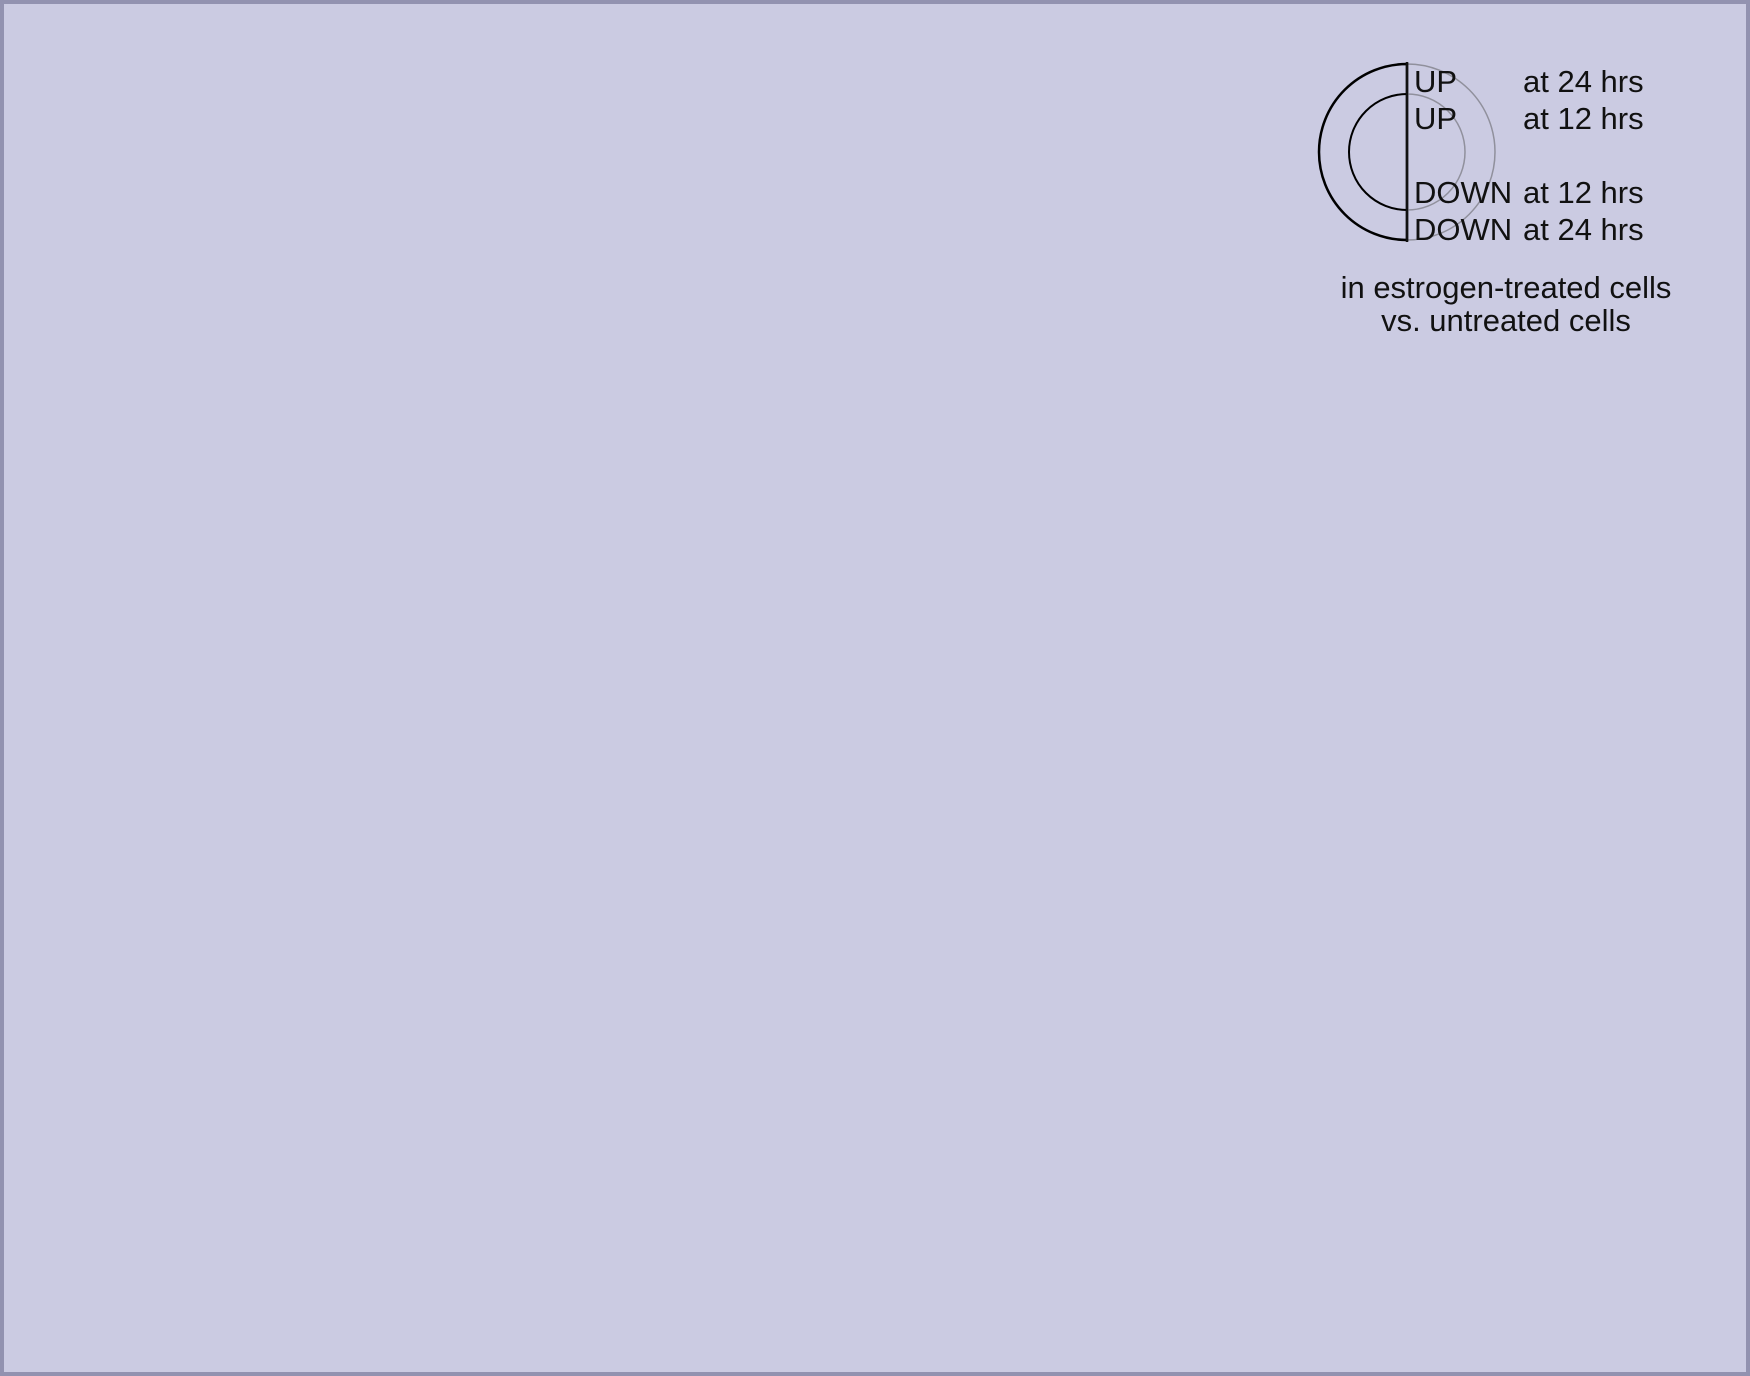  Describe the element at coordinates (1435, 118) in the screenshot. I see `legend-row-up12-direction: UP` at that location.